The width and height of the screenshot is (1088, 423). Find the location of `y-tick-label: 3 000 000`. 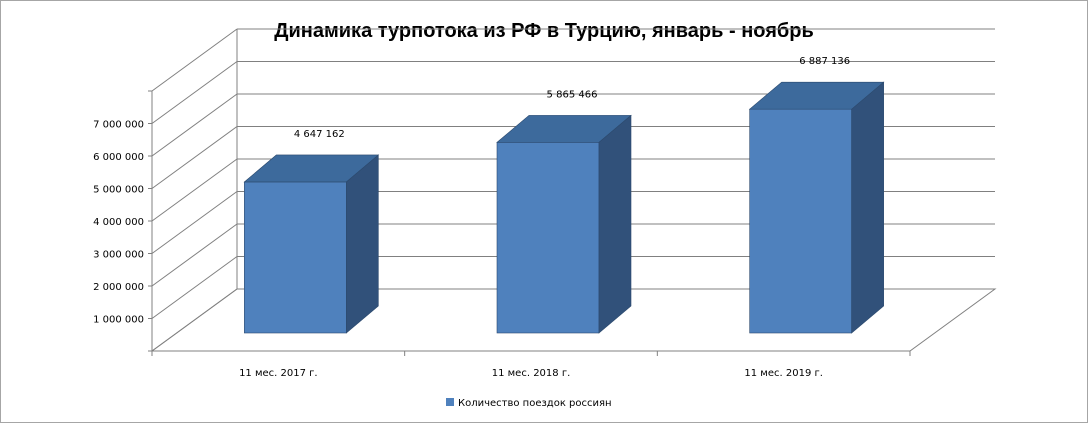

y-tick-label: 3 000 000 is located at coordinates (118, 255).